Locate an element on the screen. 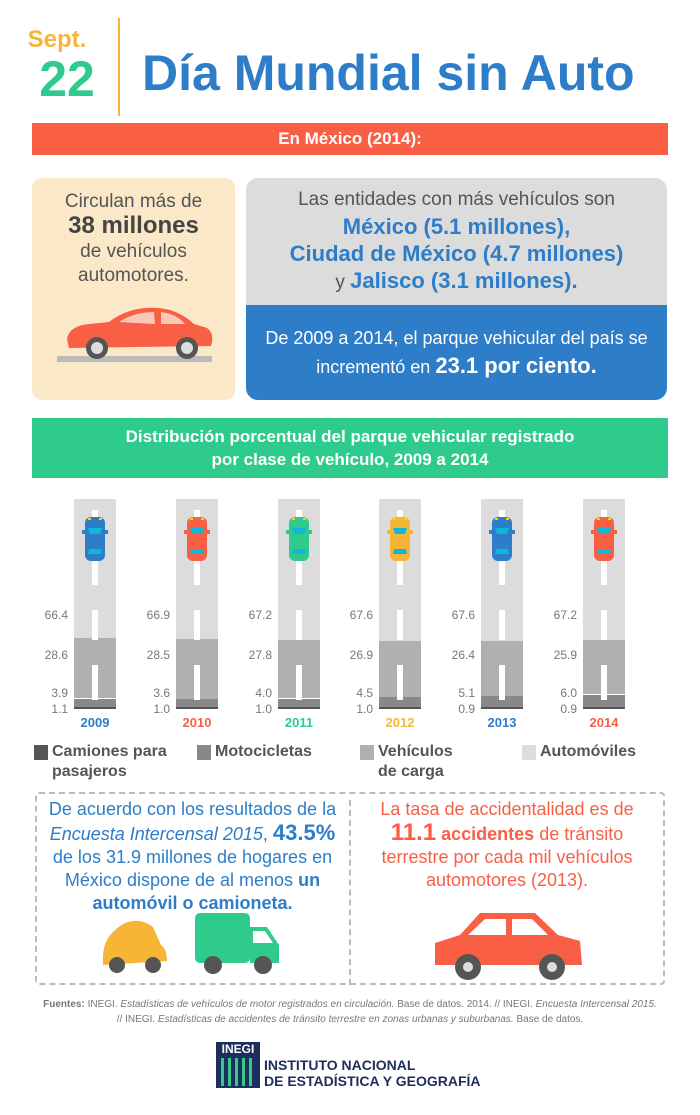 The image size is (700, 1115). entity-jalisco: Jalisco (3.1 millones). is located at coordinates (464, 280).